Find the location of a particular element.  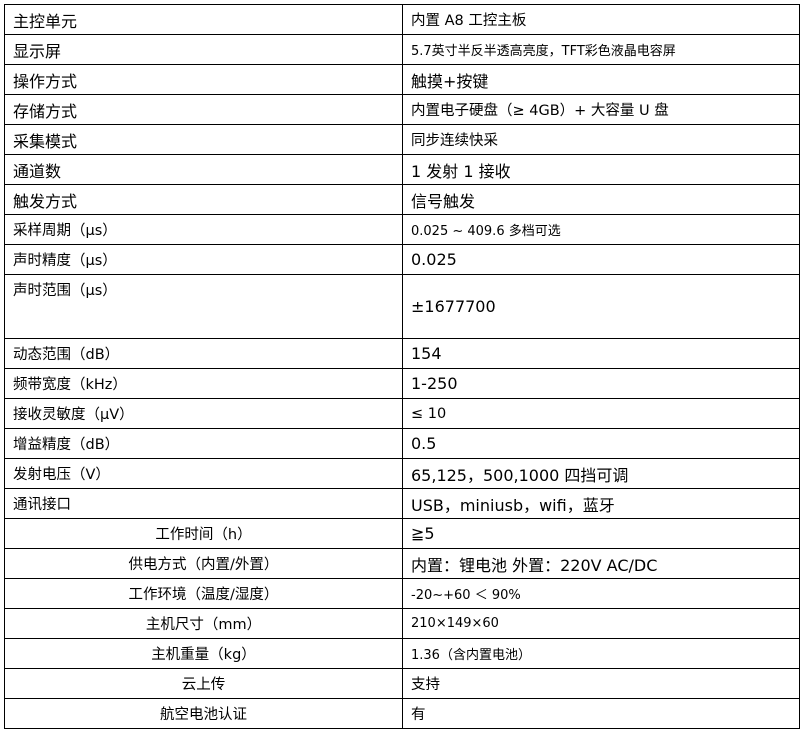

spec-value: 内置电子硬盘（≥ 4GB）+ 大容量 U 盘 is located at coordinates (601, 109).